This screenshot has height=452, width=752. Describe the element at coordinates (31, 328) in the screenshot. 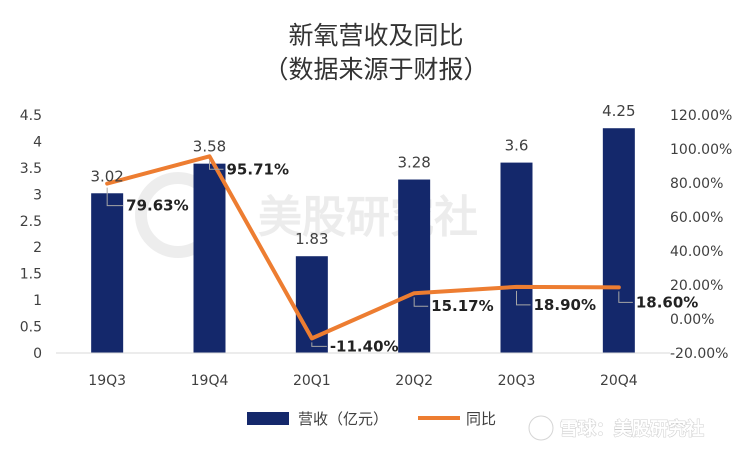

I see `left-tick-label: 0.5` at that location.